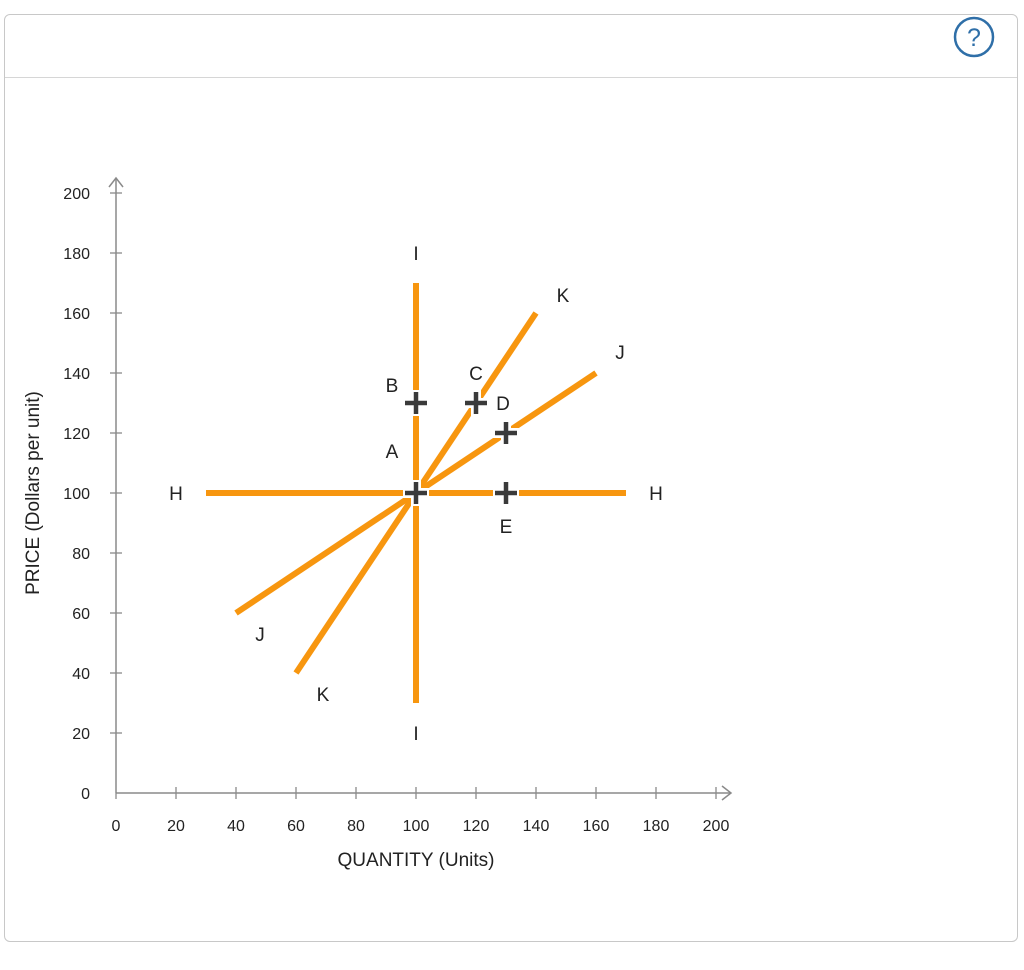  What do you see at coordinates (416, 860) in the screenshot?
I see `x-axis-title: QUANTITY (Units)` at bounding box center [416, 860].